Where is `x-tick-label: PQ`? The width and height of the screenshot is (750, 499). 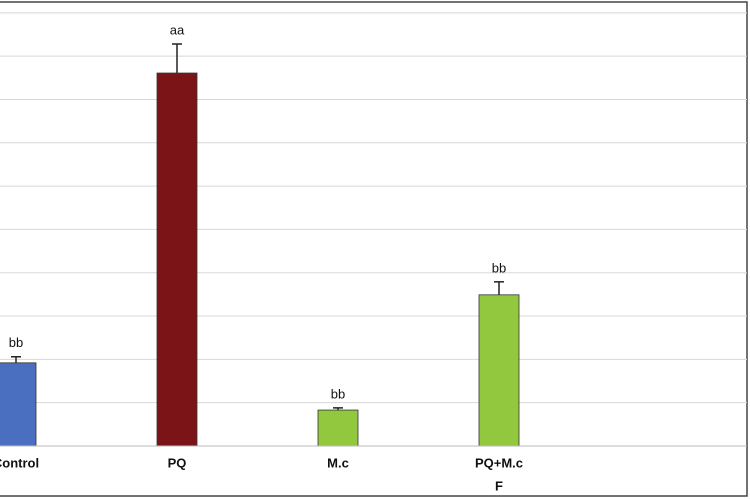 x-tick-label: PQ is located at coordinates (177, 462).